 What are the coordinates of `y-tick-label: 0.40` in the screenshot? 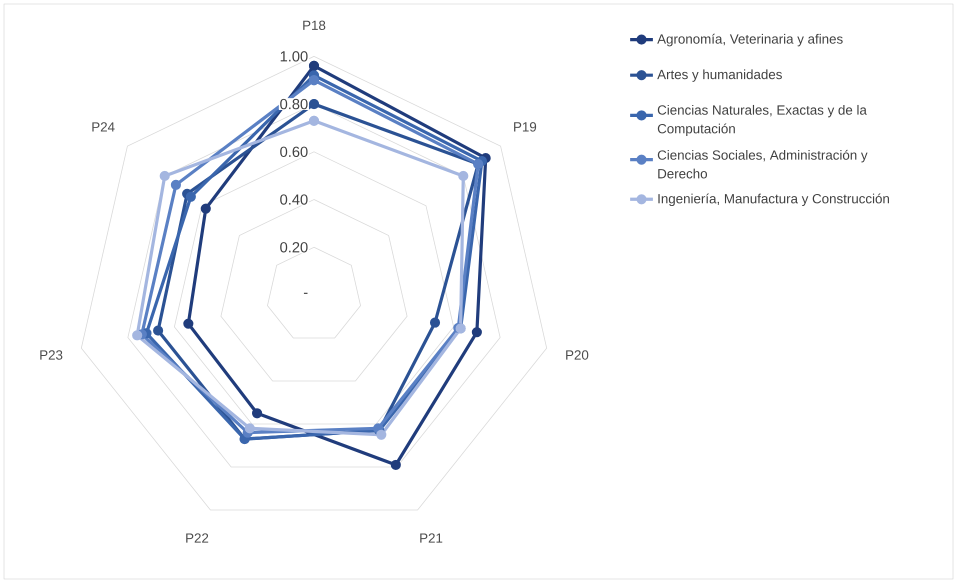 It's located at (294, 199).